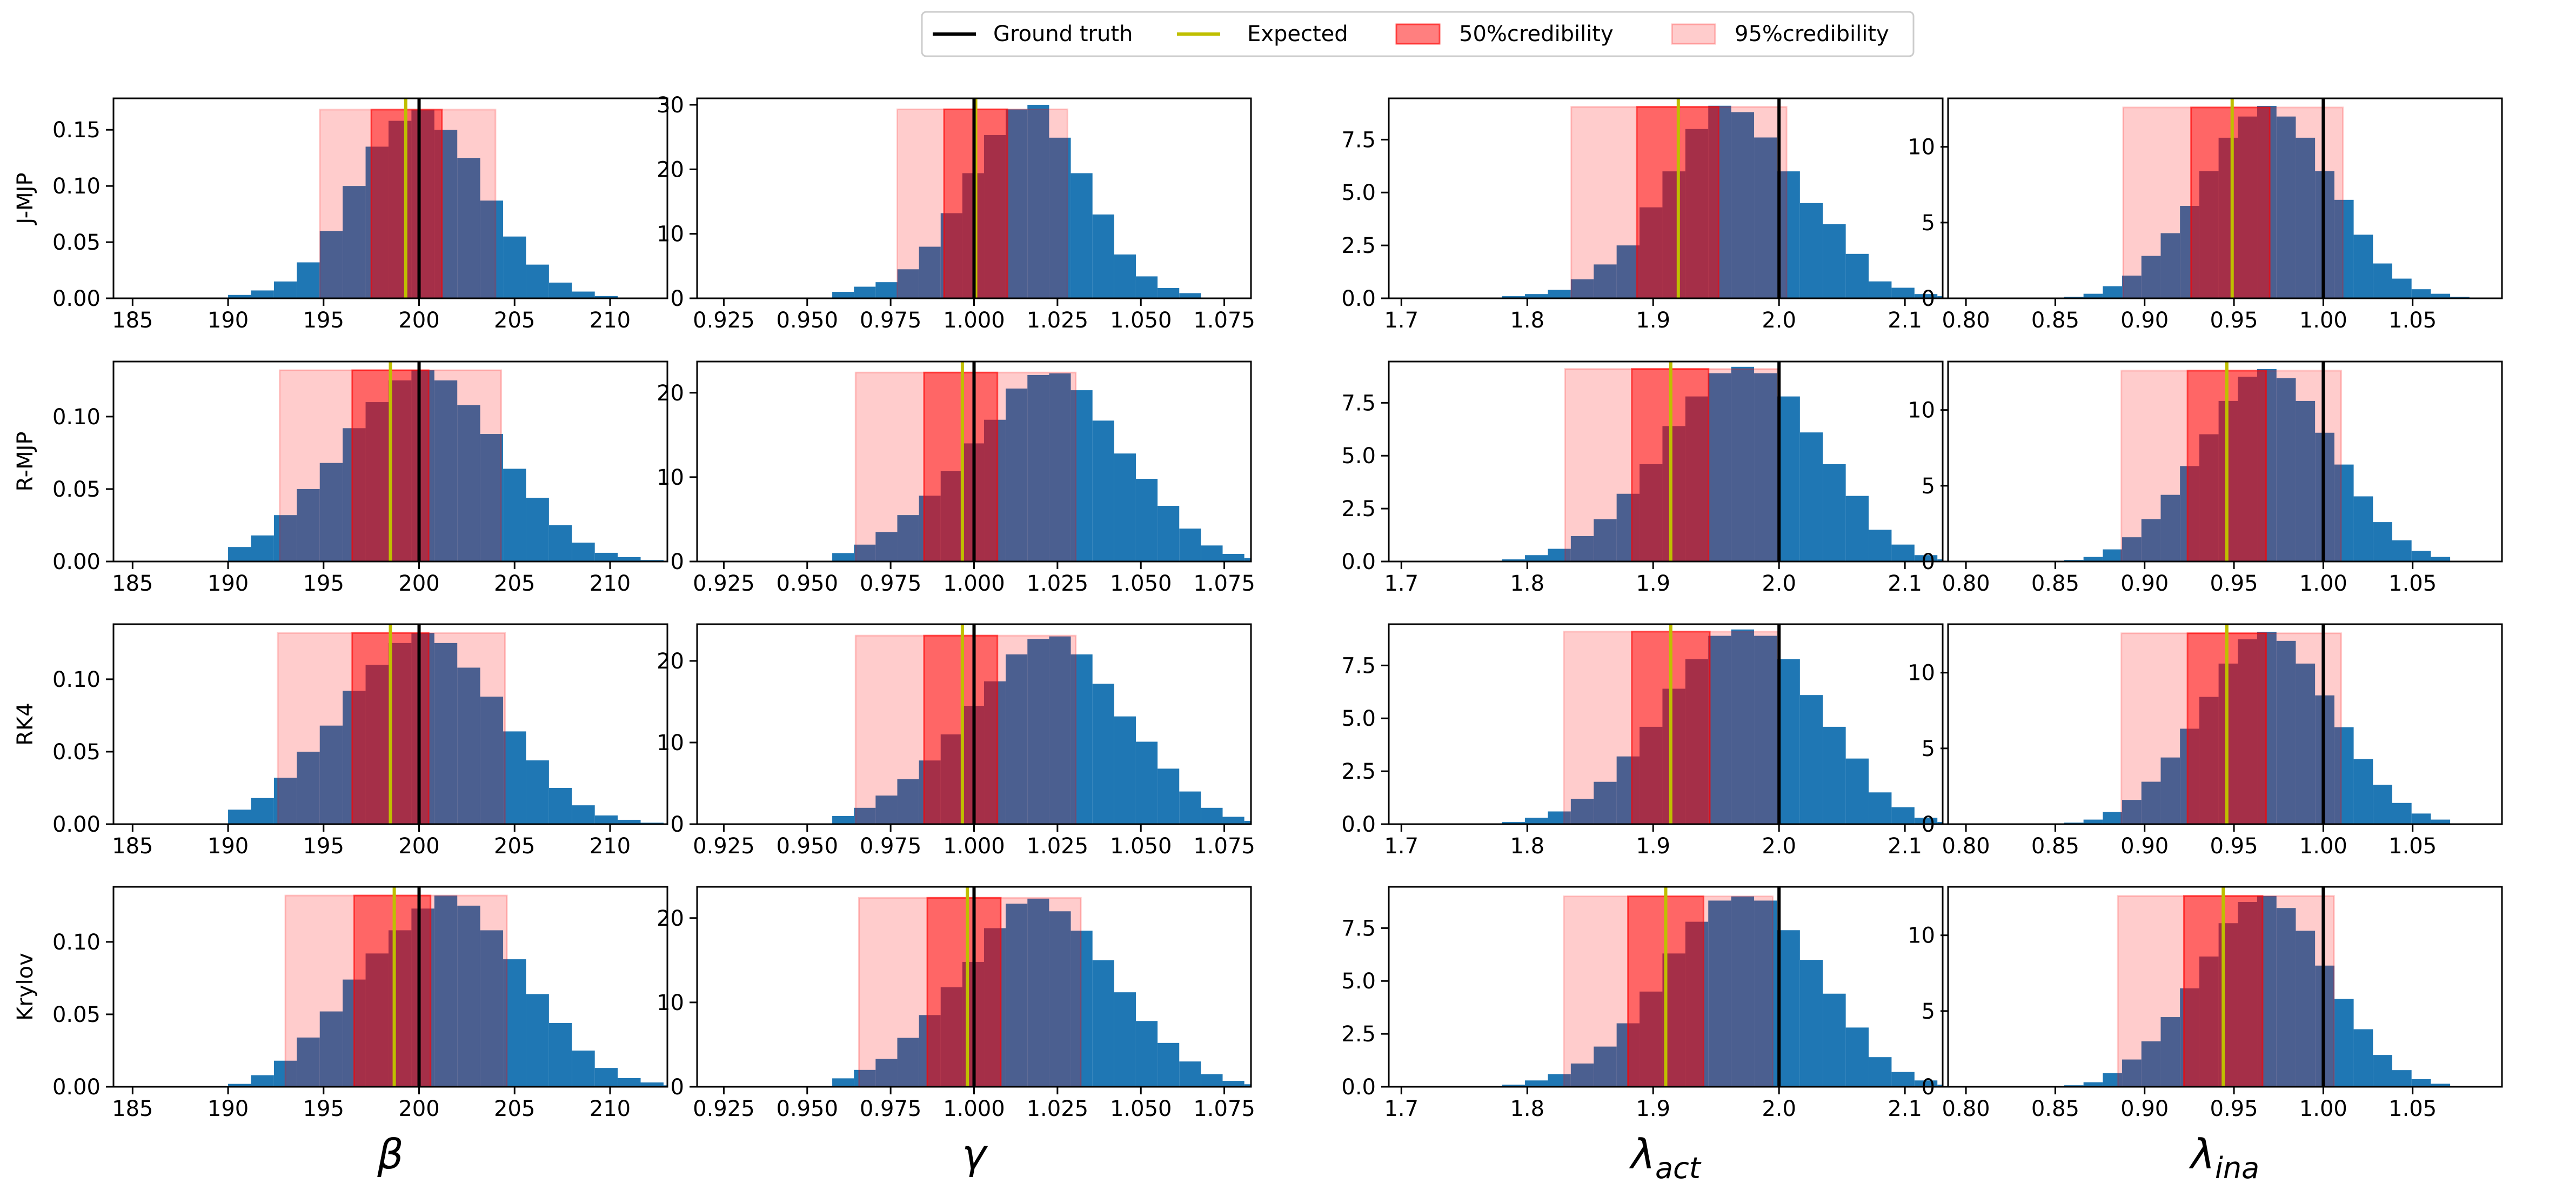 The width and height of the screenshot is (2576, 1190). Describe the element at coordinates (1921, 936) in the screenshot. I see `y-tick-label: 10` at that location.